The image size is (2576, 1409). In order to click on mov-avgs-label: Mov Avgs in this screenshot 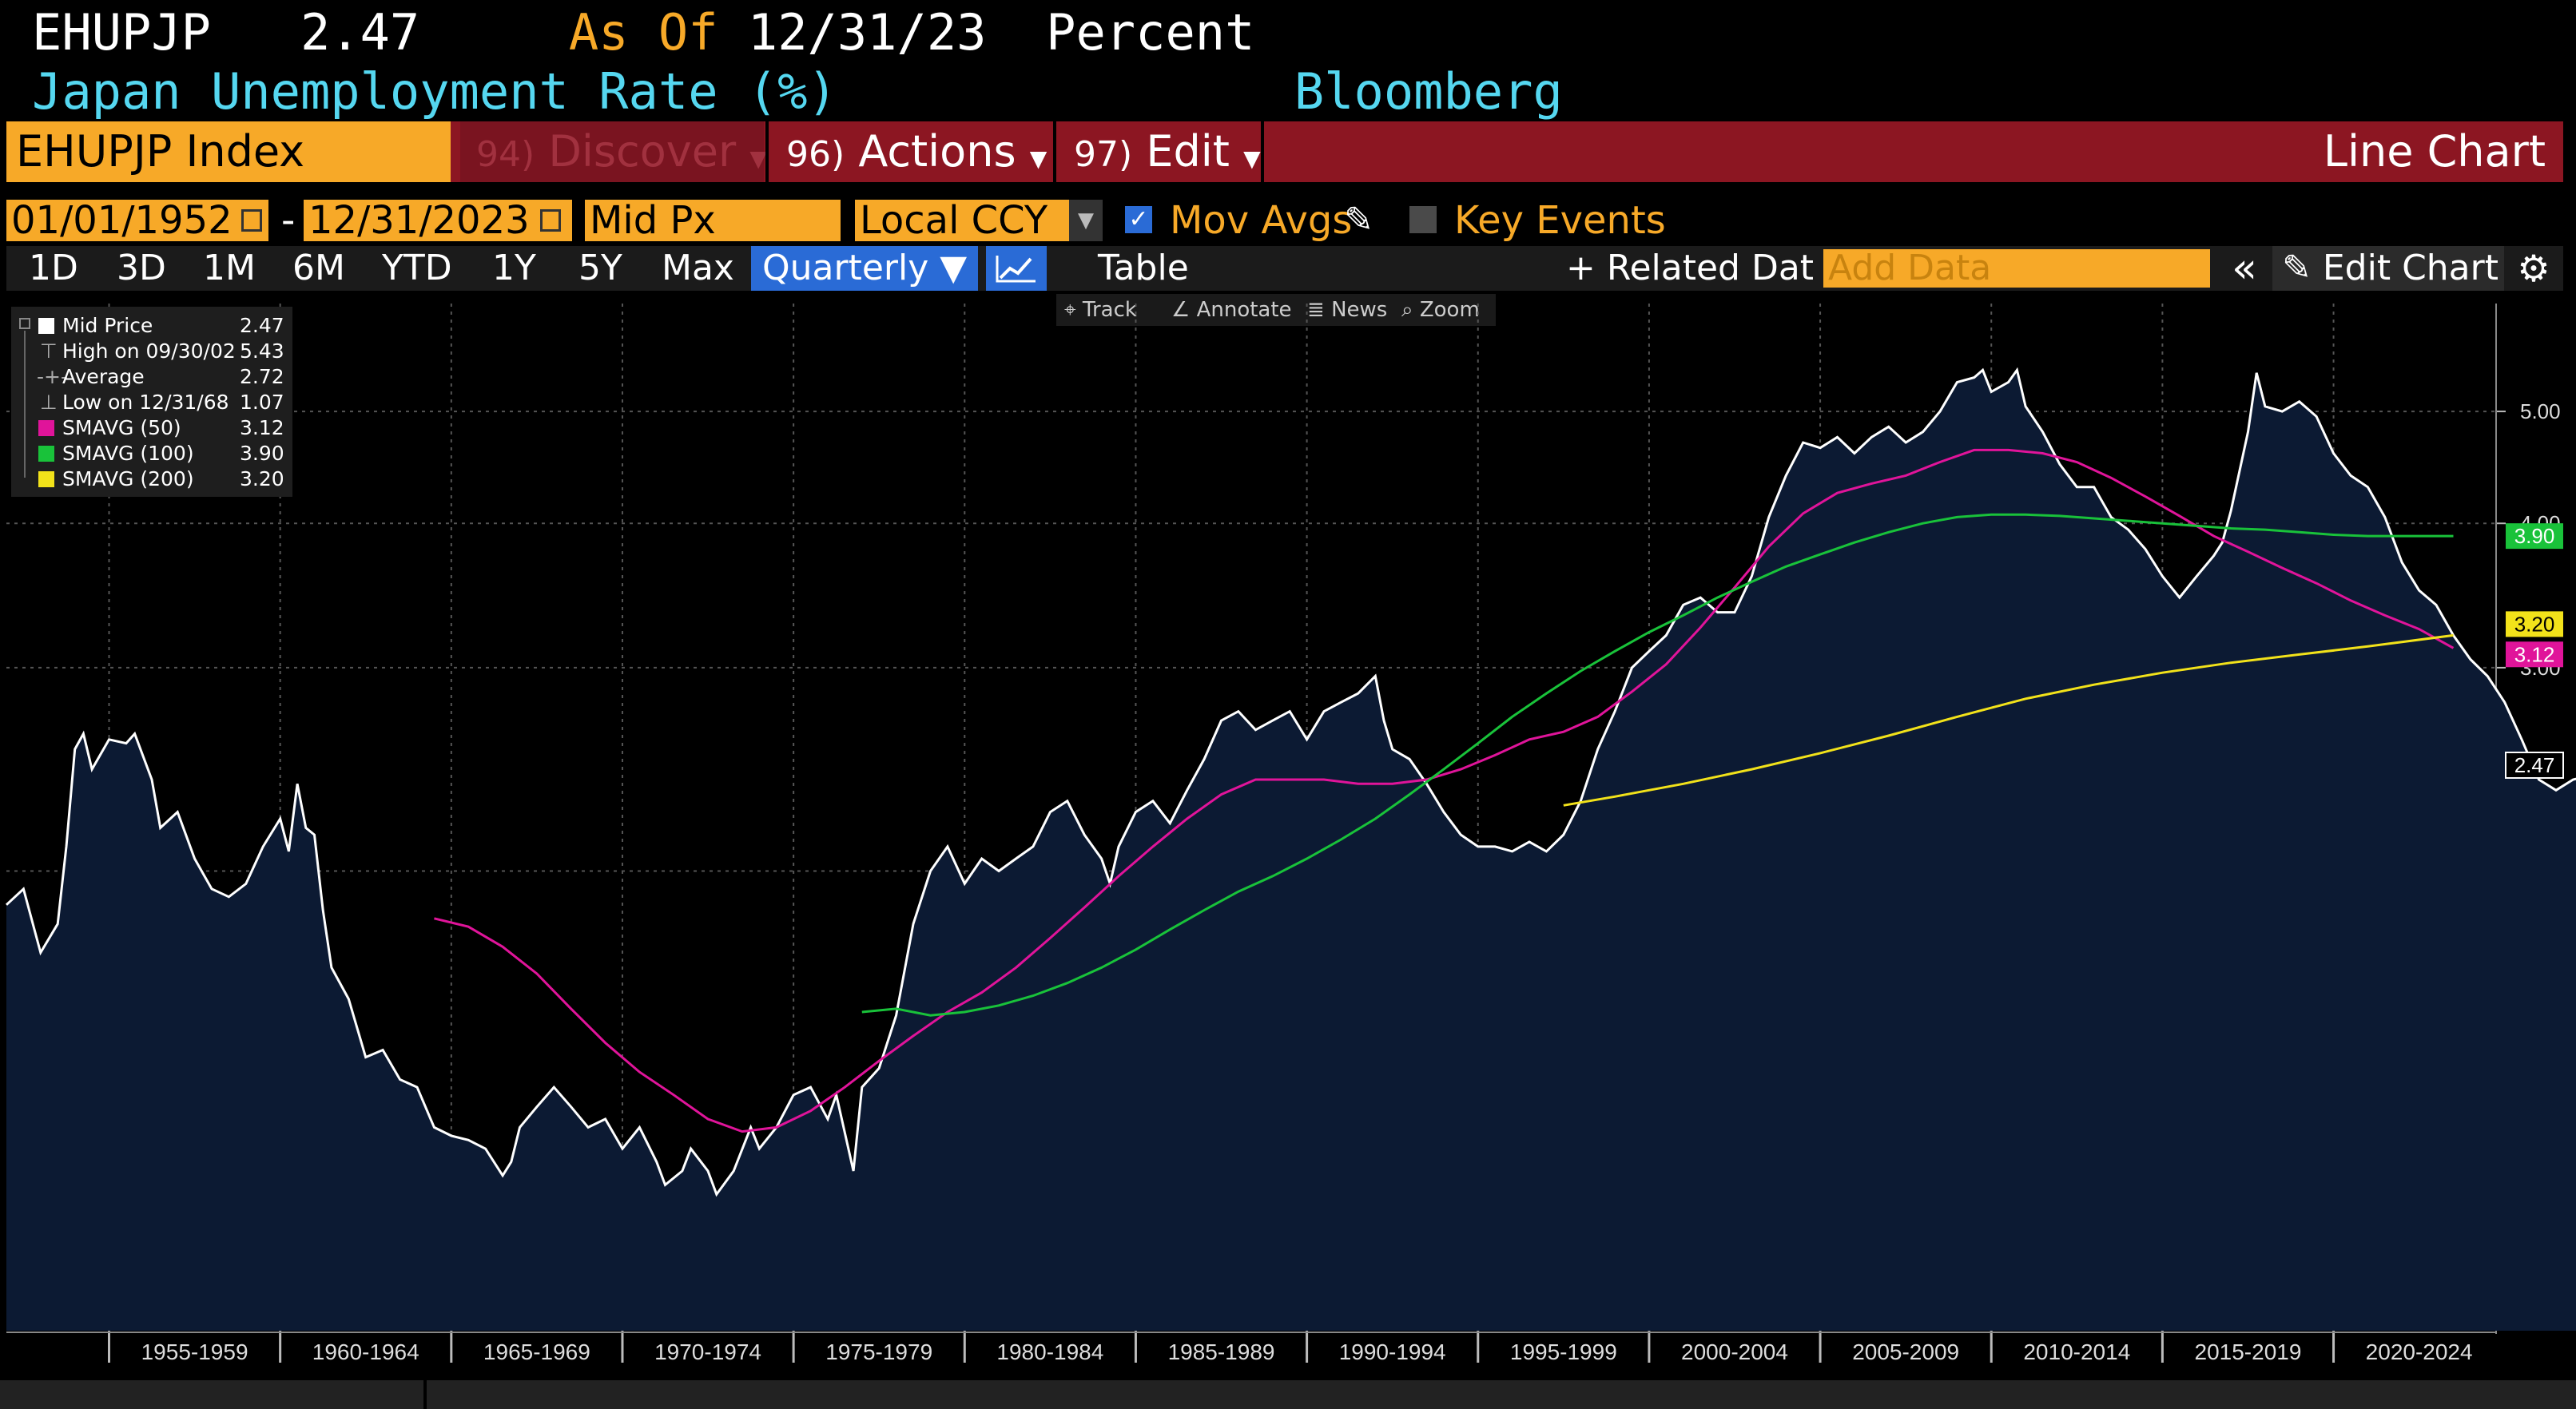, I will do `click(1261, 221)`.